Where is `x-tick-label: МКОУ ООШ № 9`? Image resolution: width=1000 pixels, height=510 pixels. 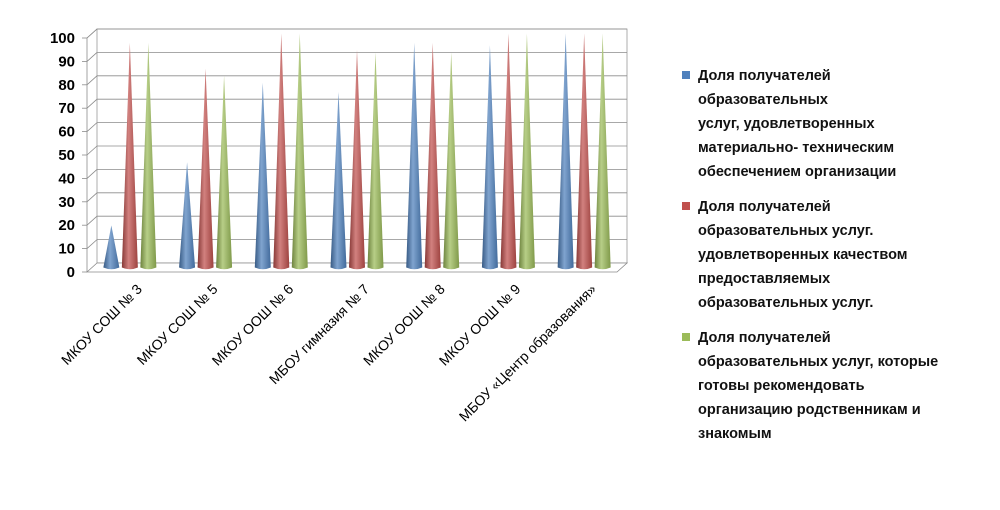 x-tick-label: МКОУ ООШ № 9 is located at coordinates (480, 325).